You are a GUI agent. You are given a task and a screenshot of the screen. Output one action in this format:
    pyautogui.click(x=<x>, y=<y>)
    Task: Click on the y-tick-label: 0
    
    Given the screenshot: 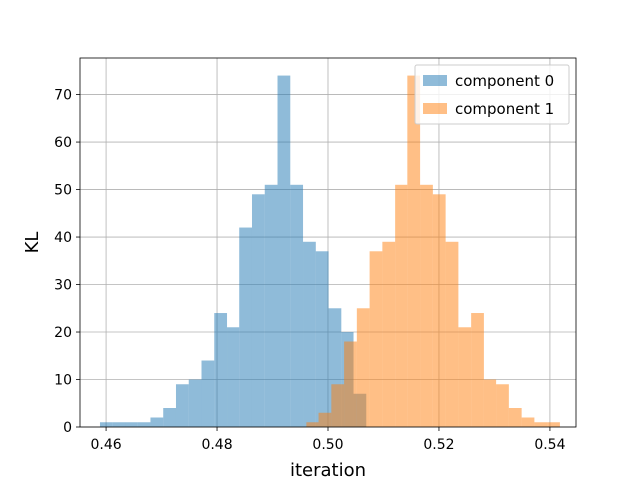 What is the action you would take?
    pyautogui.click(x=67, y=428)
    